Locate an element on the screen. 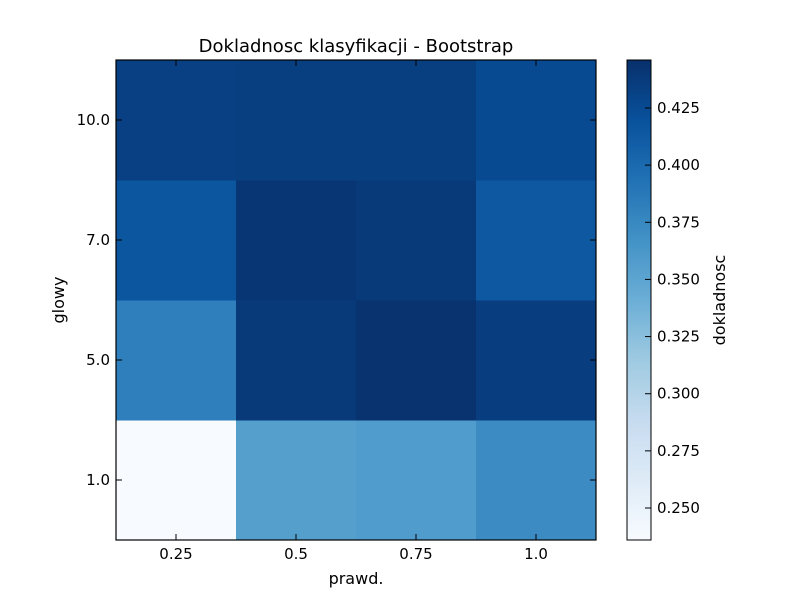 The height and width of the screenshot is (600, 800). colorbar-tick-label: 0.325 is located at coordinates (678, 337).